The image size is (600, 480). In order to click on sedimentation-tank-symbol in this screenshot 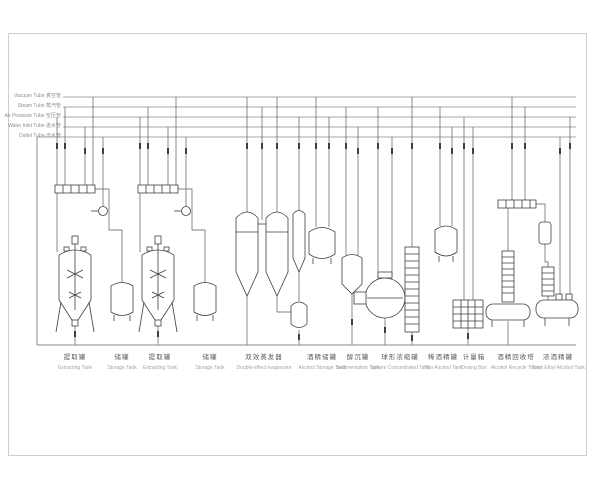, I will do `click(352, 274)`.